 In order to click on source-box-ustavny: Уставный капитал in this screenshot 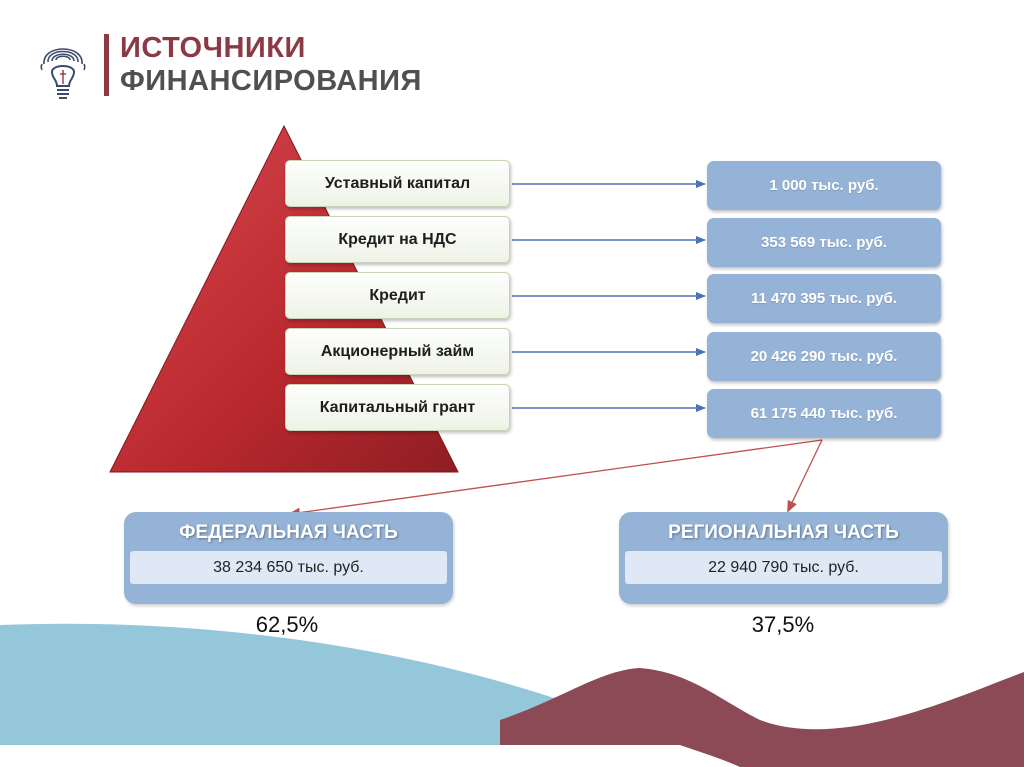, I will do `click(397, 183)`.